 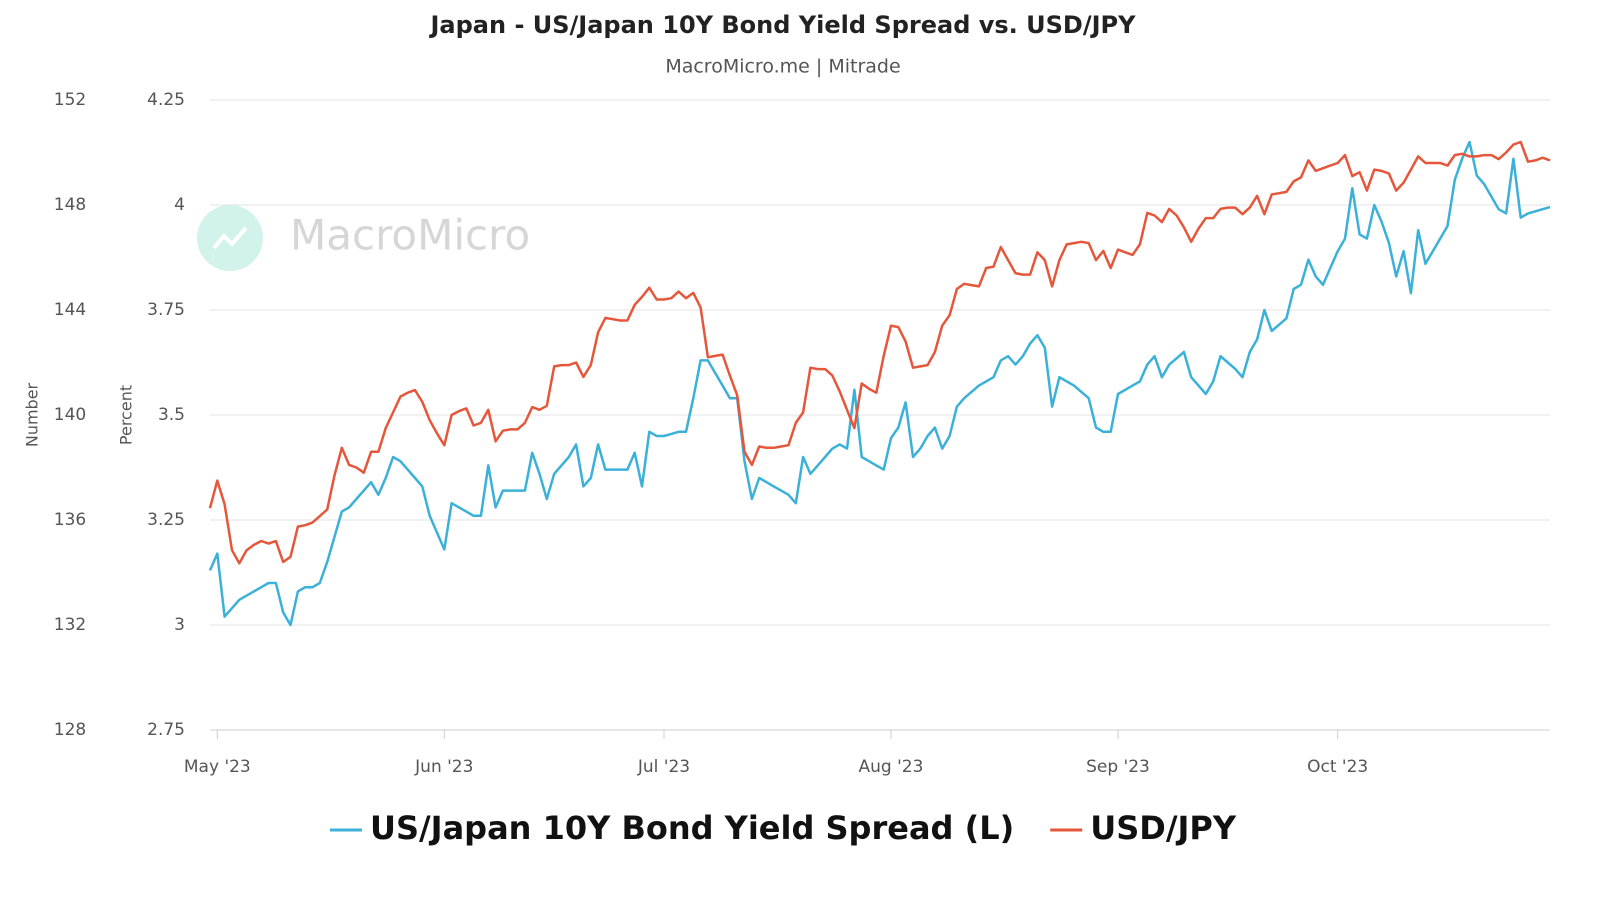 I want to click on chart-subtitle: MacroMicro.me | Mitrade, so click(x=782, y=67).